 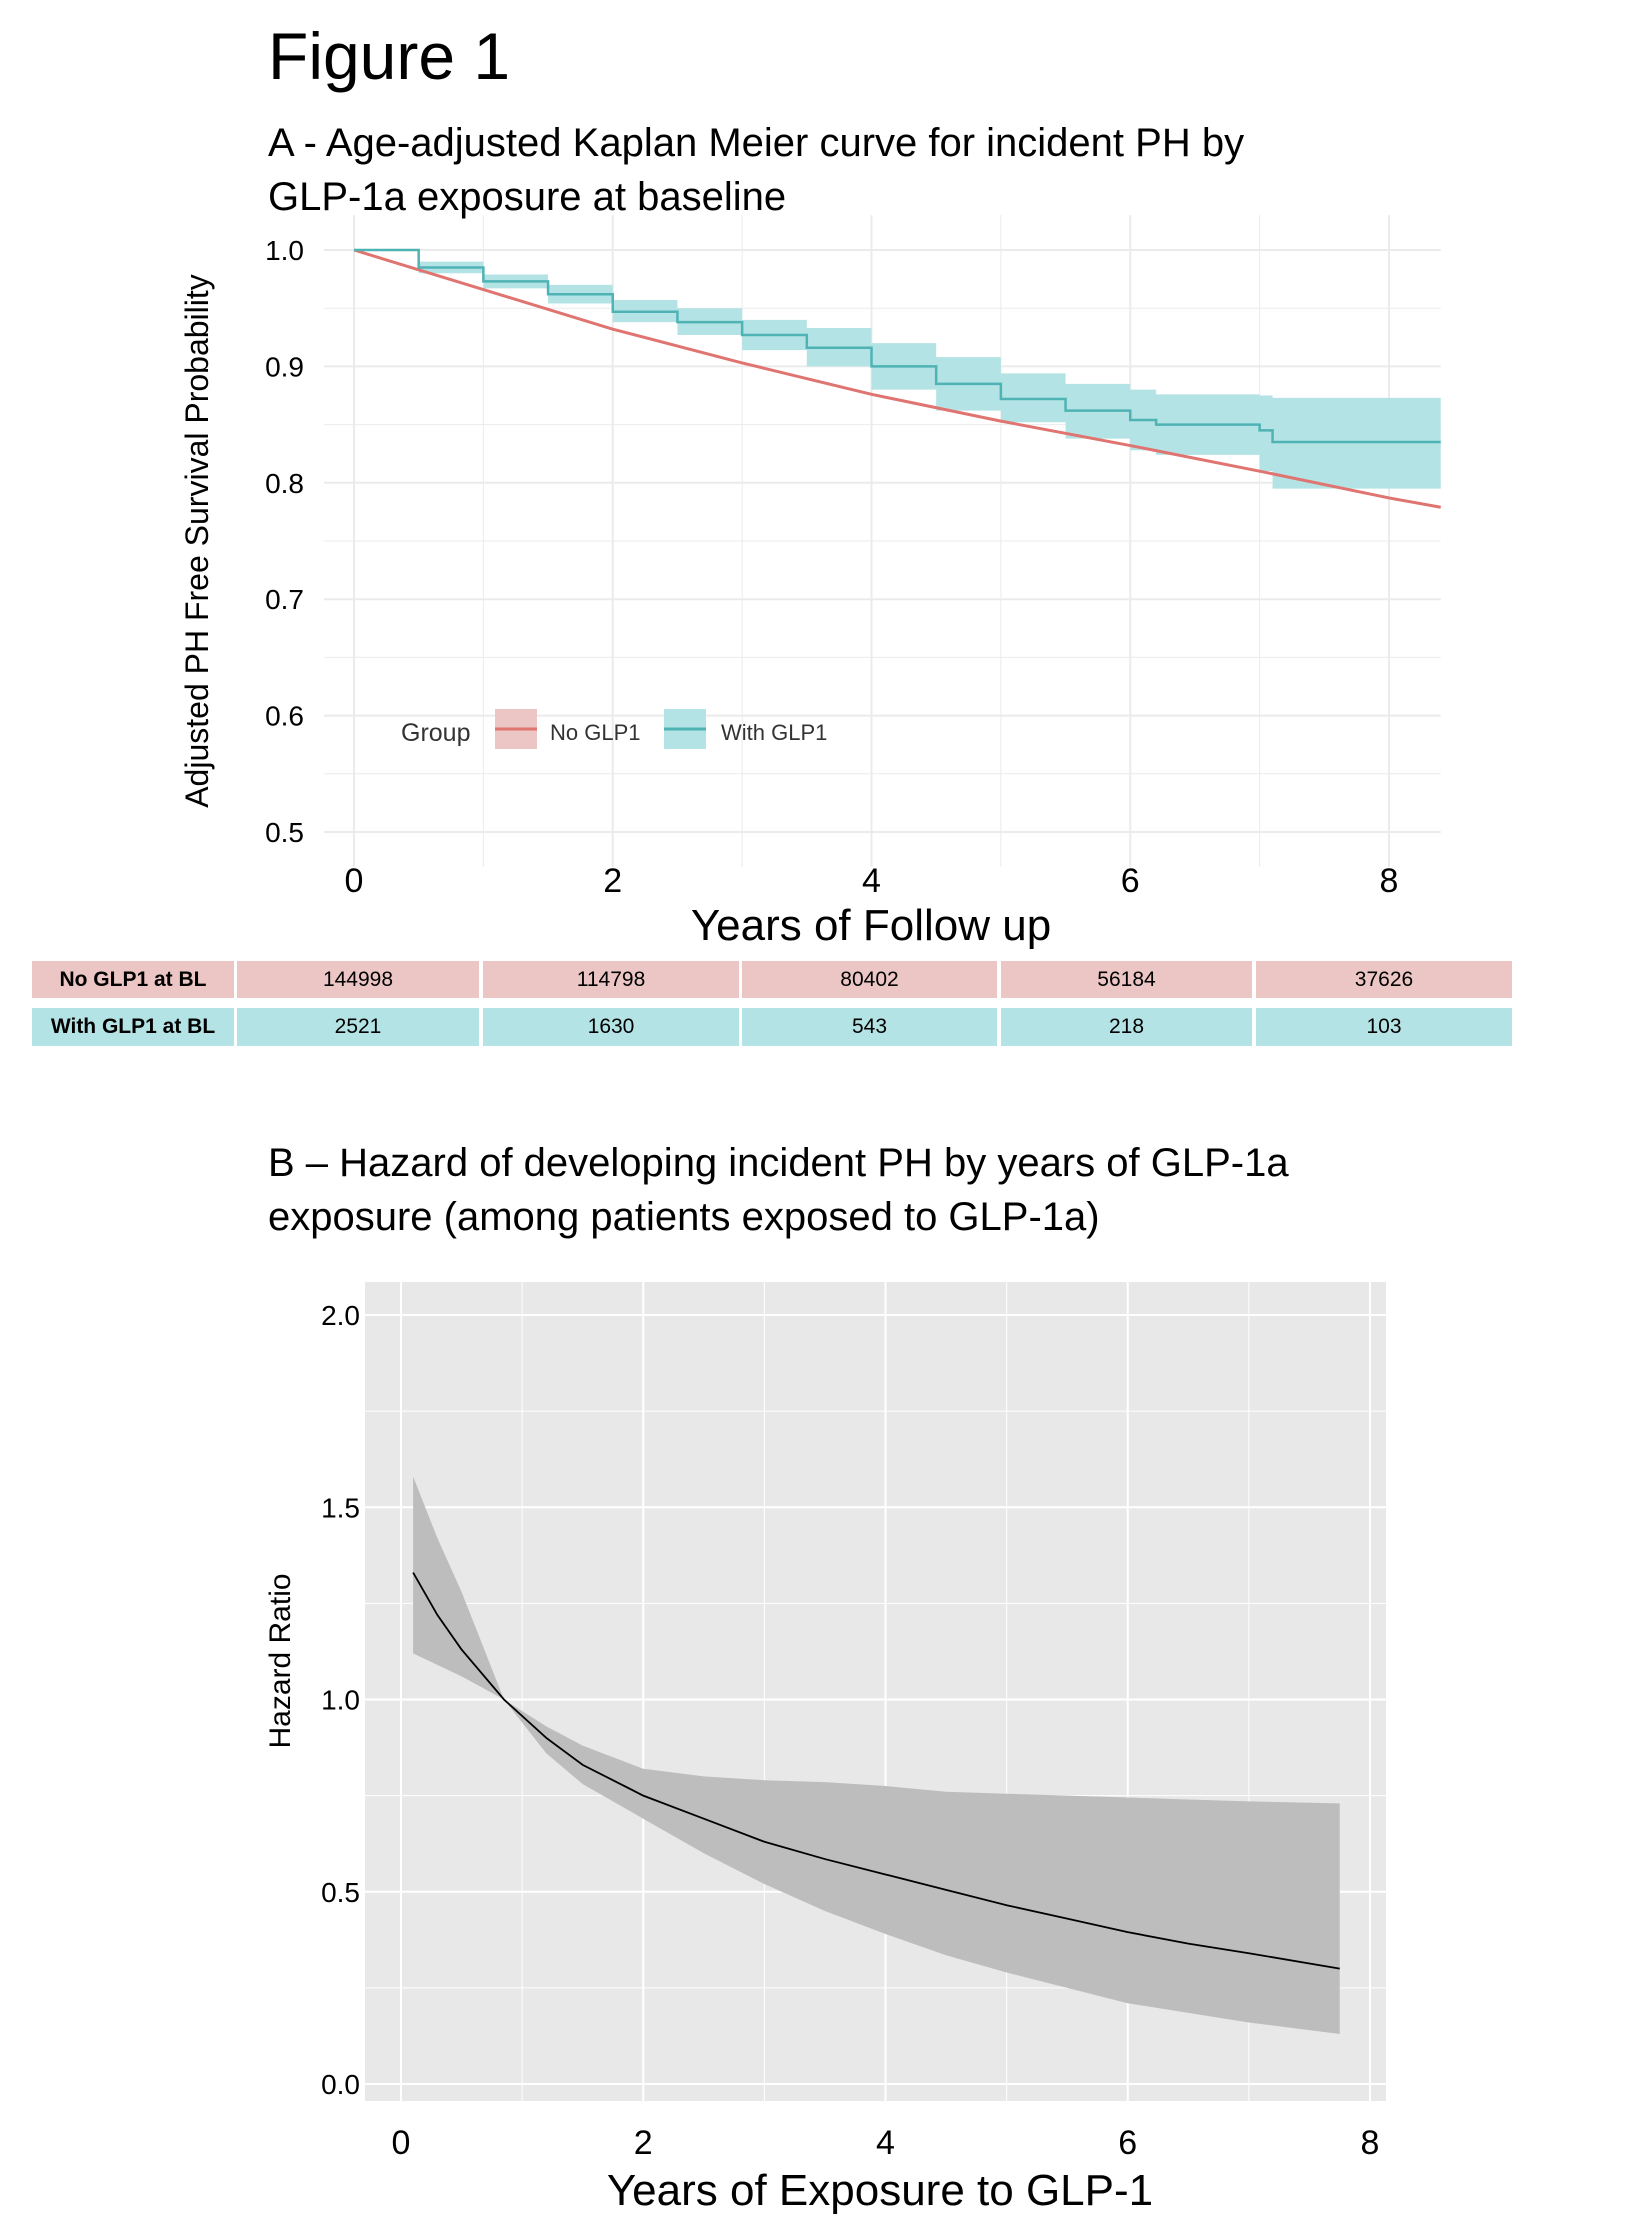 What do you see at coordinates (284, 366) in the screenshot?
I see `y-tick-label: 0.9` at bounding box center [284, 366].